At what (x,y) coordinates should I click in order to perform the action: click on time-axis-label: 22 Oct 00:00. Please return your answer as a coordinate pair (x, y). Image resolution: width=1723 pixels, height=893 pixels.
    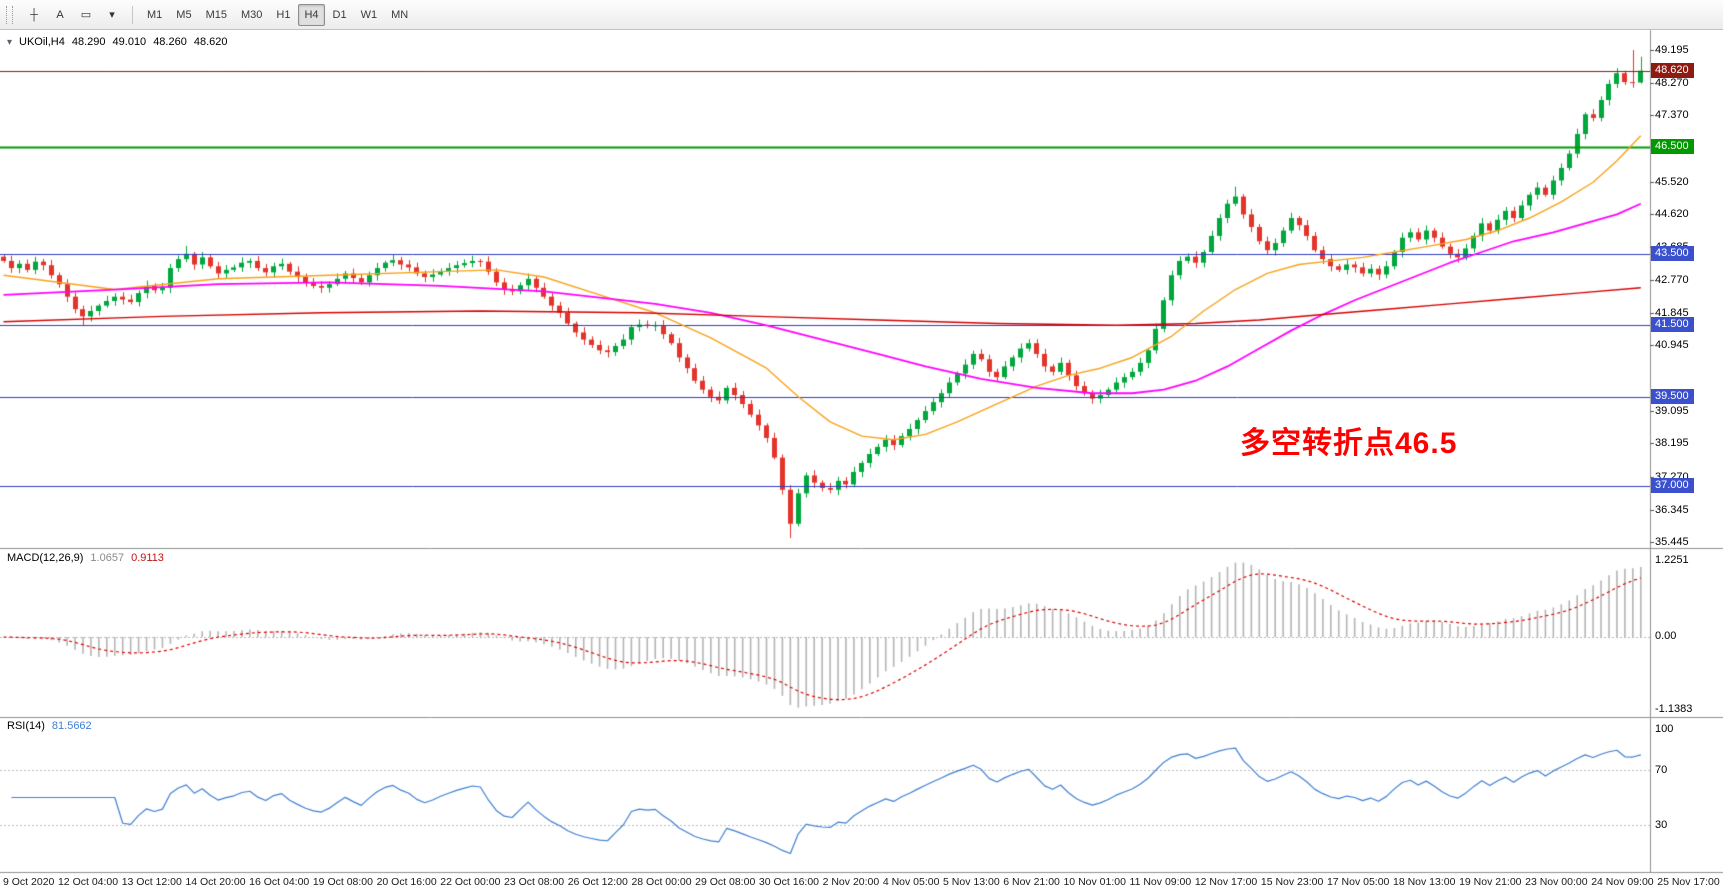
    Looking at the image, I should click on (470, 882).